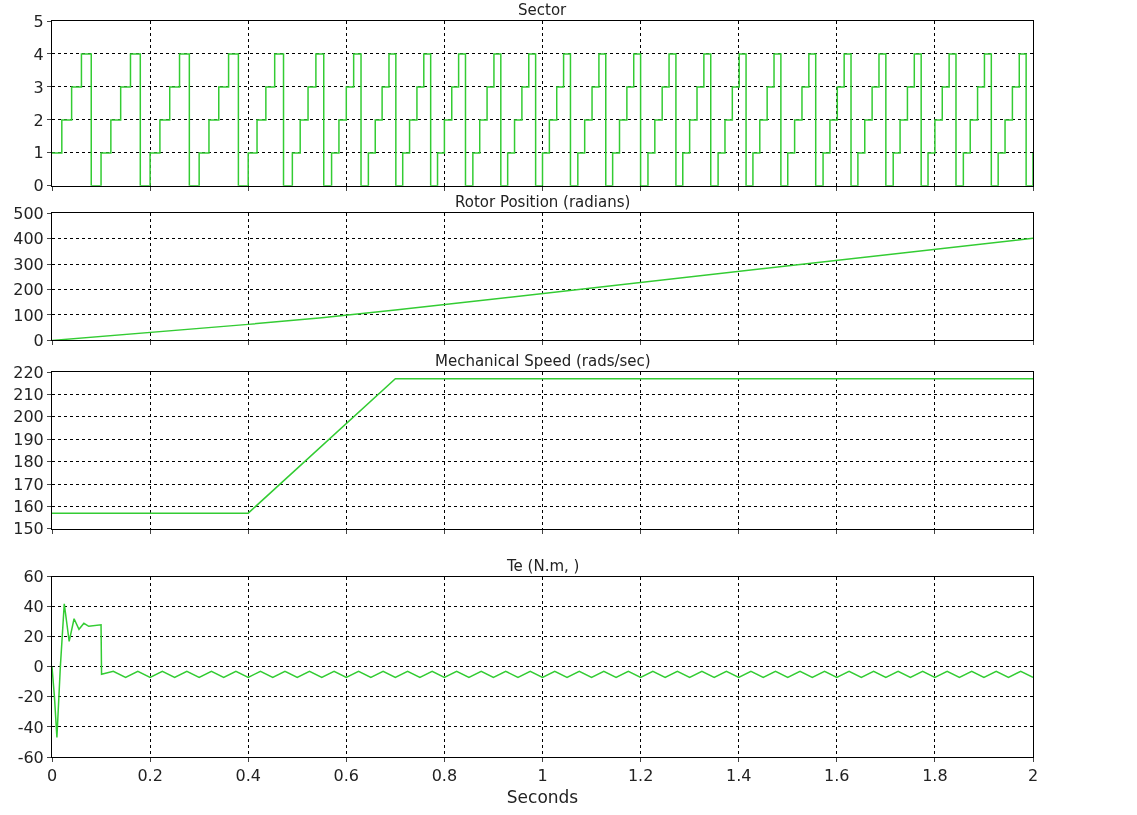 The width and height of the screenshot is (1137, 815). I want to click on x-tick-label: 1.8, so click(935, 776).